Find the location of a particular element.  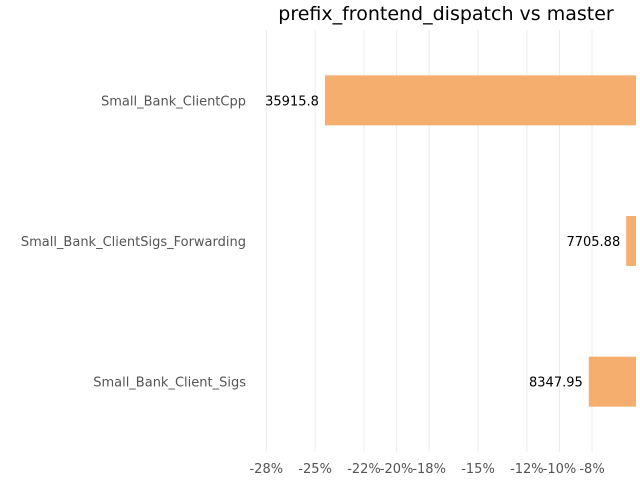

x-tick-label: -15% is located at coordinates (478, 469).